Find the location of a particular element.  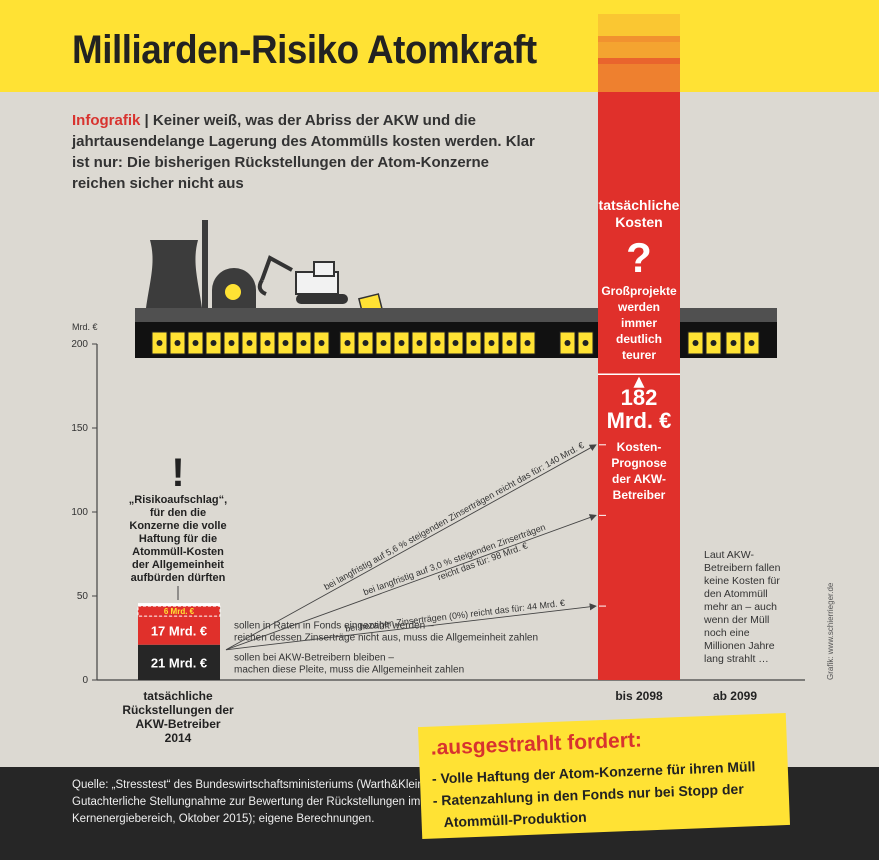

forecast-caption: Prognose is located at coordinates (639, 463).